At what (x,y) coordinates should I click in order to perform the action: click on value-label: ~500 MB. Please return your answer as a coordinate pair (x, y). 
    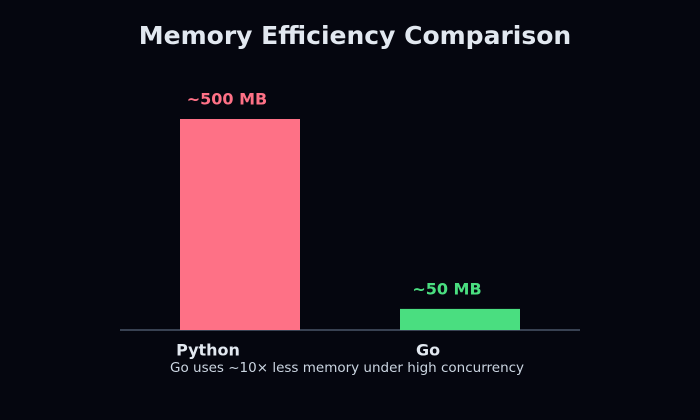
    Looking at the image, I should click on (227, 99).